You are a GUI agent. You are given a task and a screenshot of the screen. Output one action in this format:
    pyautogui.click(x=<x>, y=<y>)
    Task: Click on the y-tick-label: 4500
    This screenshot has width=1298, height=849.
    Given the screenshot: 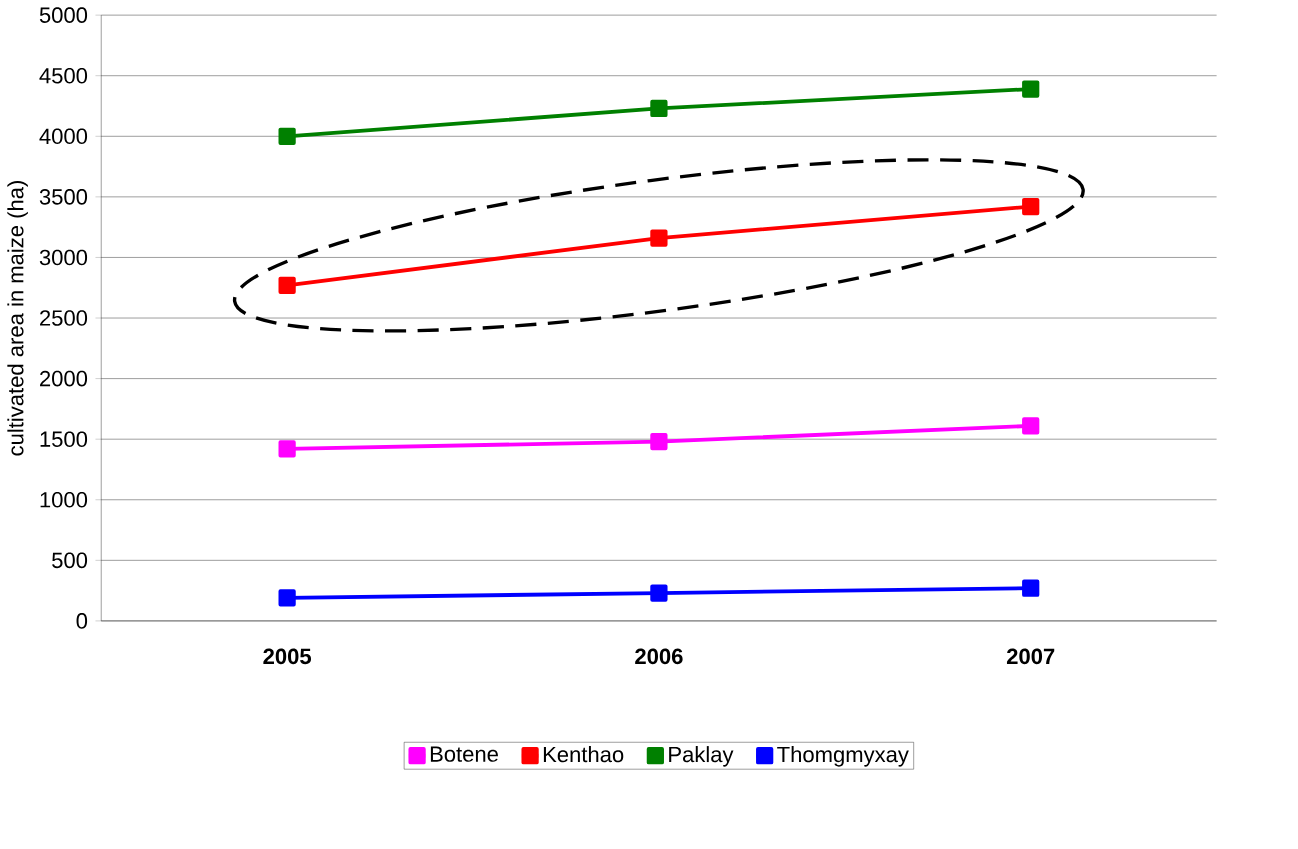 What is the action you would take?
    pyautogui.click(x=63, y=76)
    